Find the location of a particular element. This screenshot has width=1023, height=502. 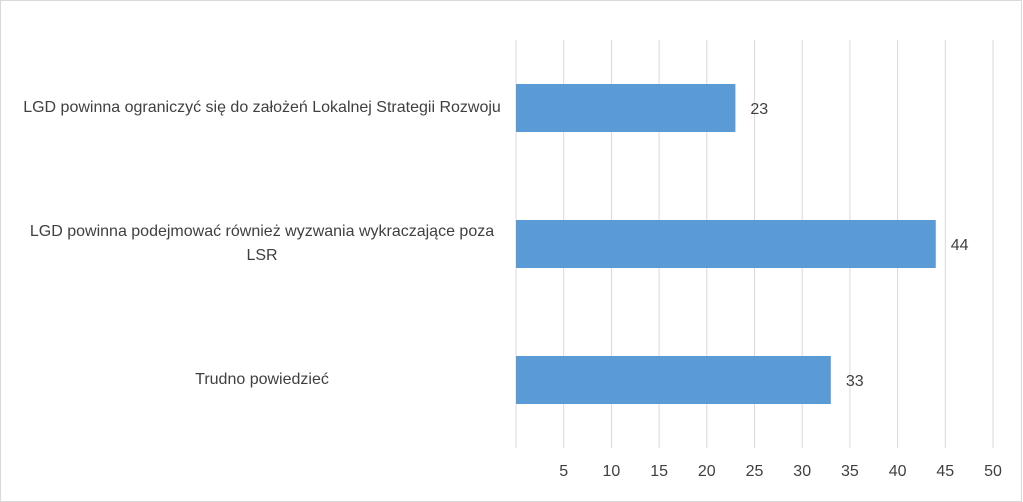

x-tick-label: 45 is located at coordinates (945, 471).